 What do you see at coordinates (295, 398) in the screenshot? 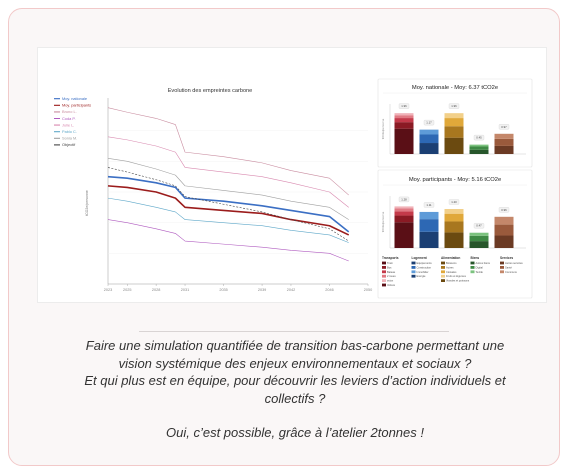
I see `caption-line-4: collectifs ?` at bounding box center [295, 398].